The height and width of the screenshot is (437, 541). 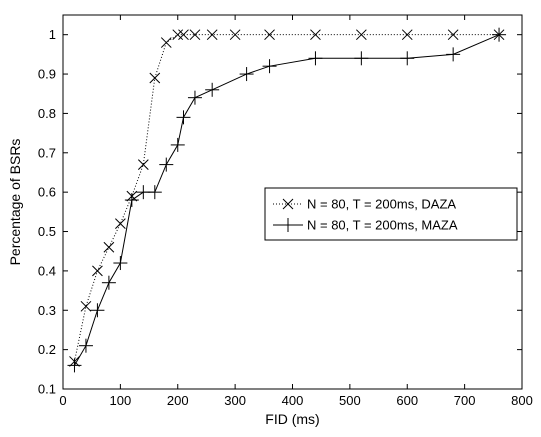 I want to click on y-axis-label: Percentage of BSRs, so click(x=15, y=202).